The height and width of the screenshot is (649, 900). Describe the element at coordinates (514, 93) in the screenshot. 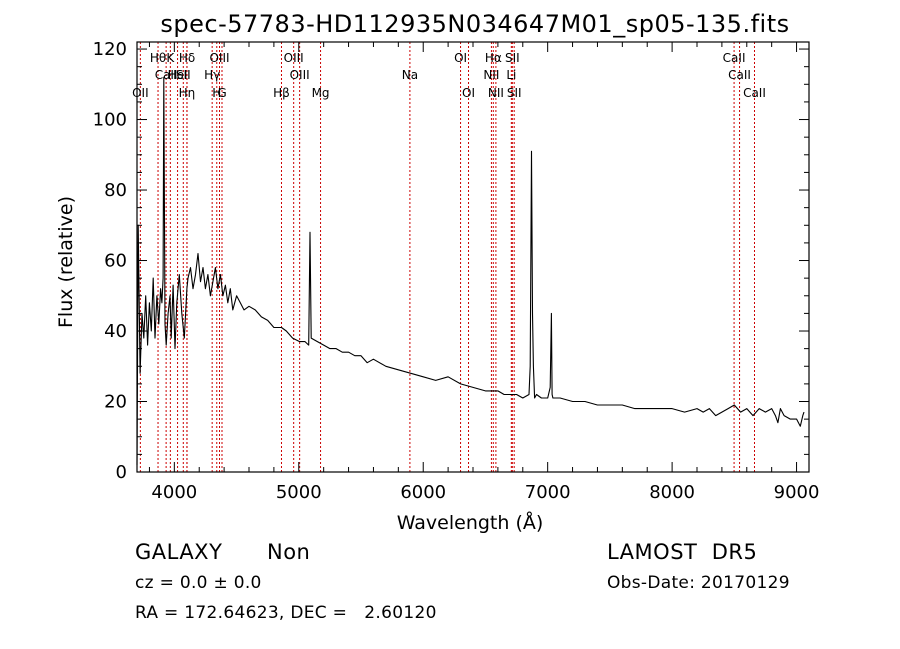

I see `line-label-24: SII` at that location.